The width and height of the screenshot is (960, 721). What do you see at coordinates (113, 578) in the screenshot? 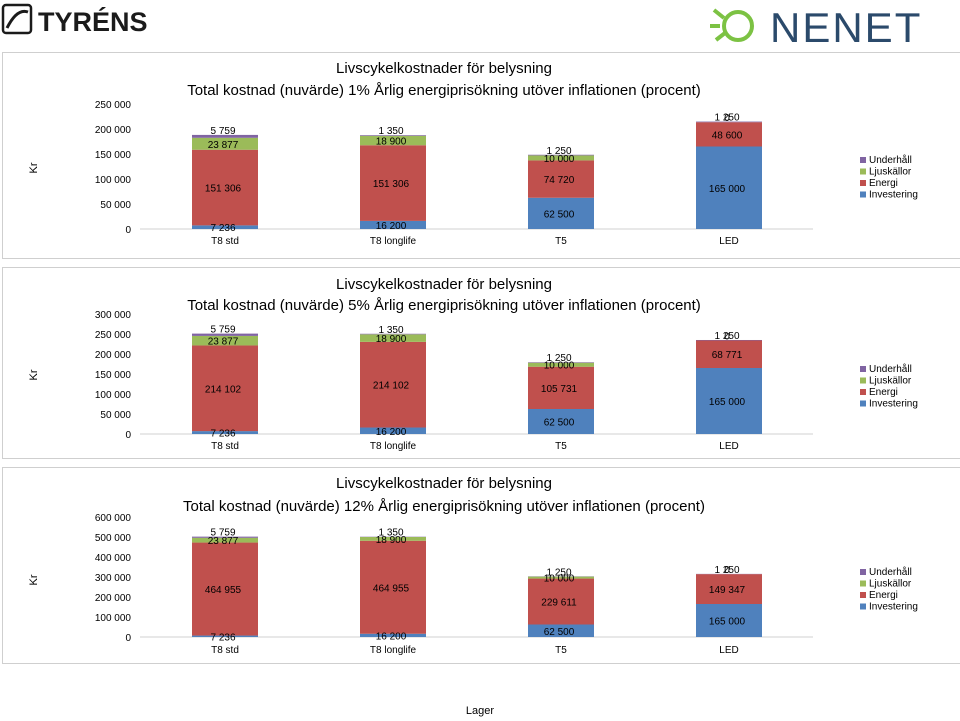
I see `y-tick-label: 300 000` at bounding box center [113, 578].